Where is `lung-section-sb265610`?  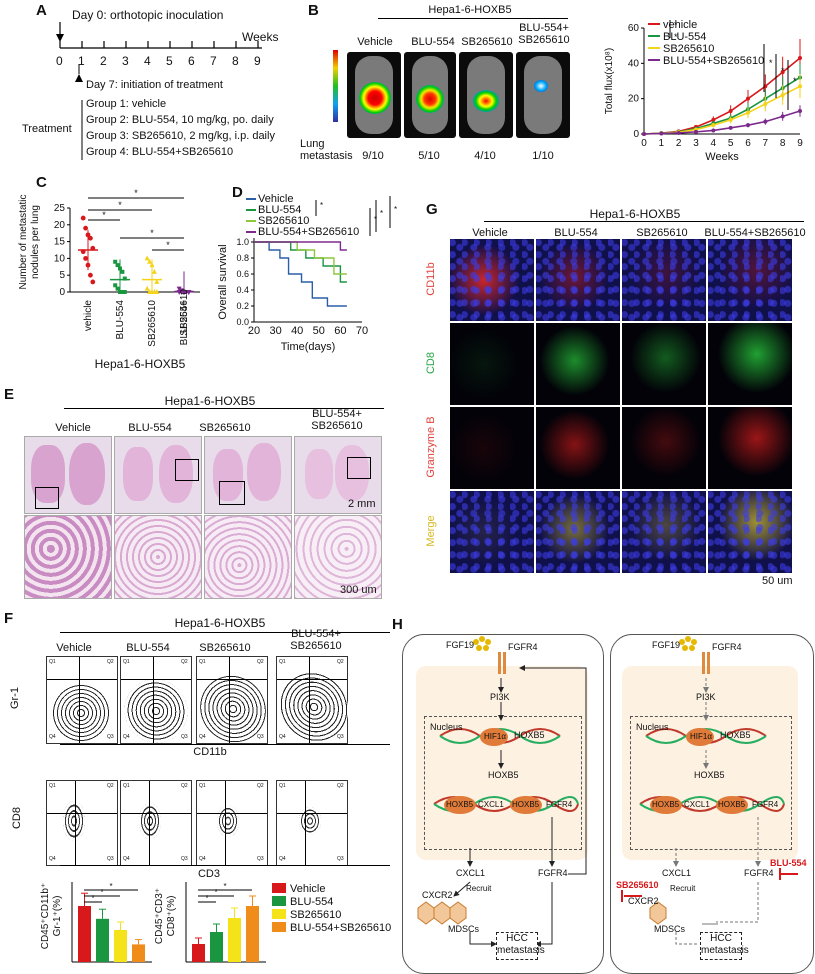 lung-section-sb265610 is located at coordinates (248, 475).